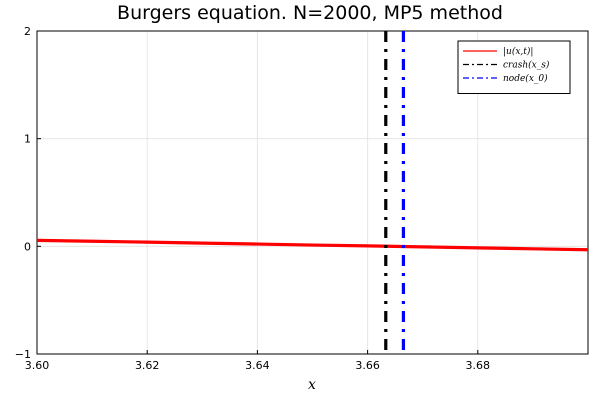 The image size is (600, 400). Describe the element at coordinates (27, 139) in the screenshot. I see `y-tick-label: 1` at that location.